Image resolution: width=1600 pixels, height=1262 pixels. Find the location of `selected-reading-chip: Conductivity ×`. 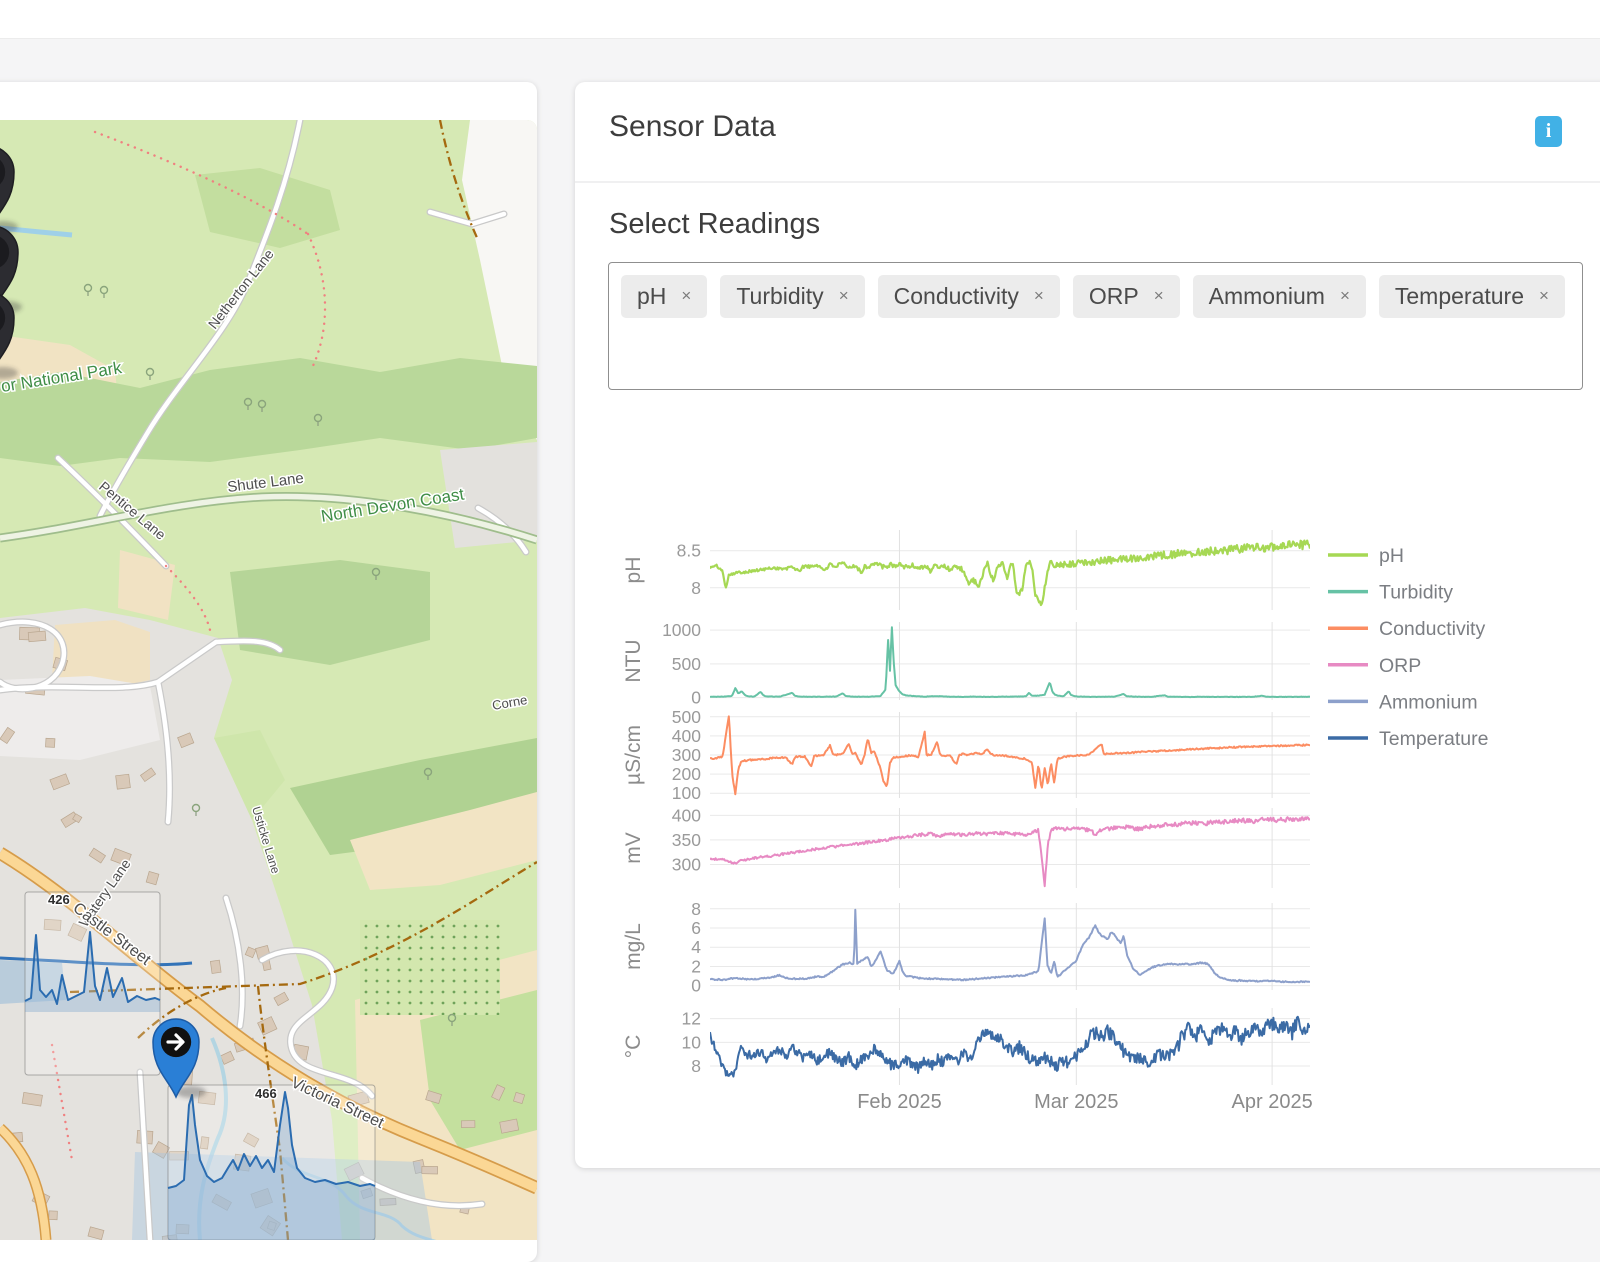

selected-reading-chip: Conductivity × is located at coordinates (968, 297).